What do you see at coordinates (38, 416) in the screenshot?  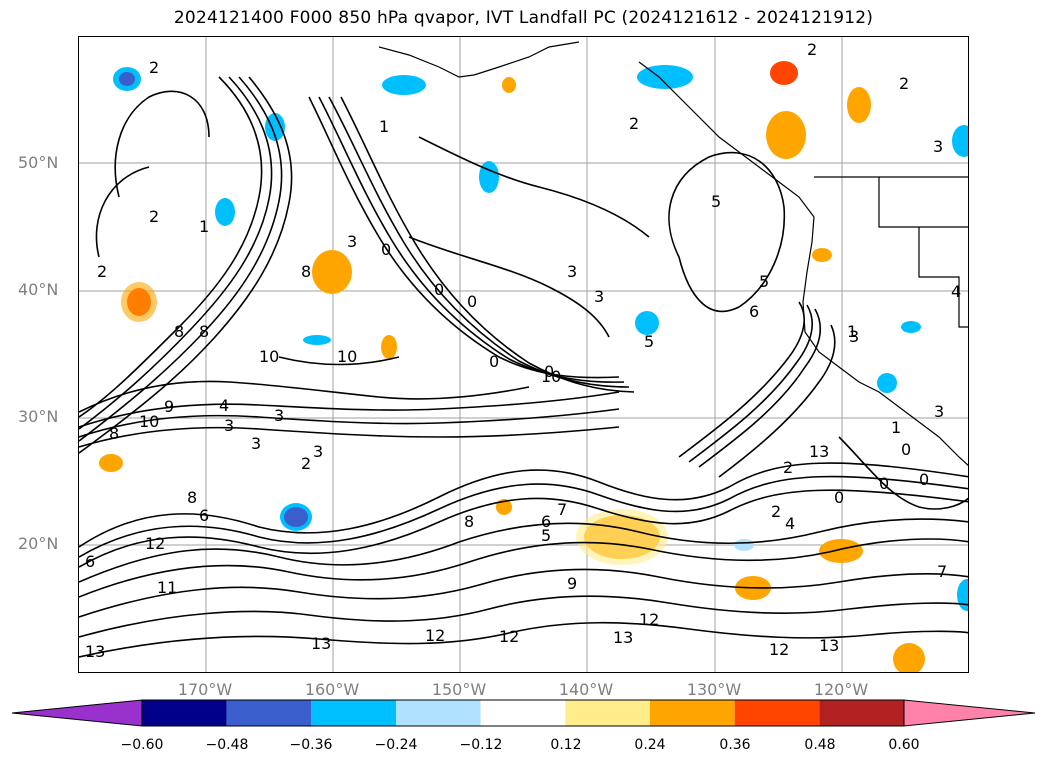 I see `lat-label-30n: 30°N` at bounding box center [38, 416].